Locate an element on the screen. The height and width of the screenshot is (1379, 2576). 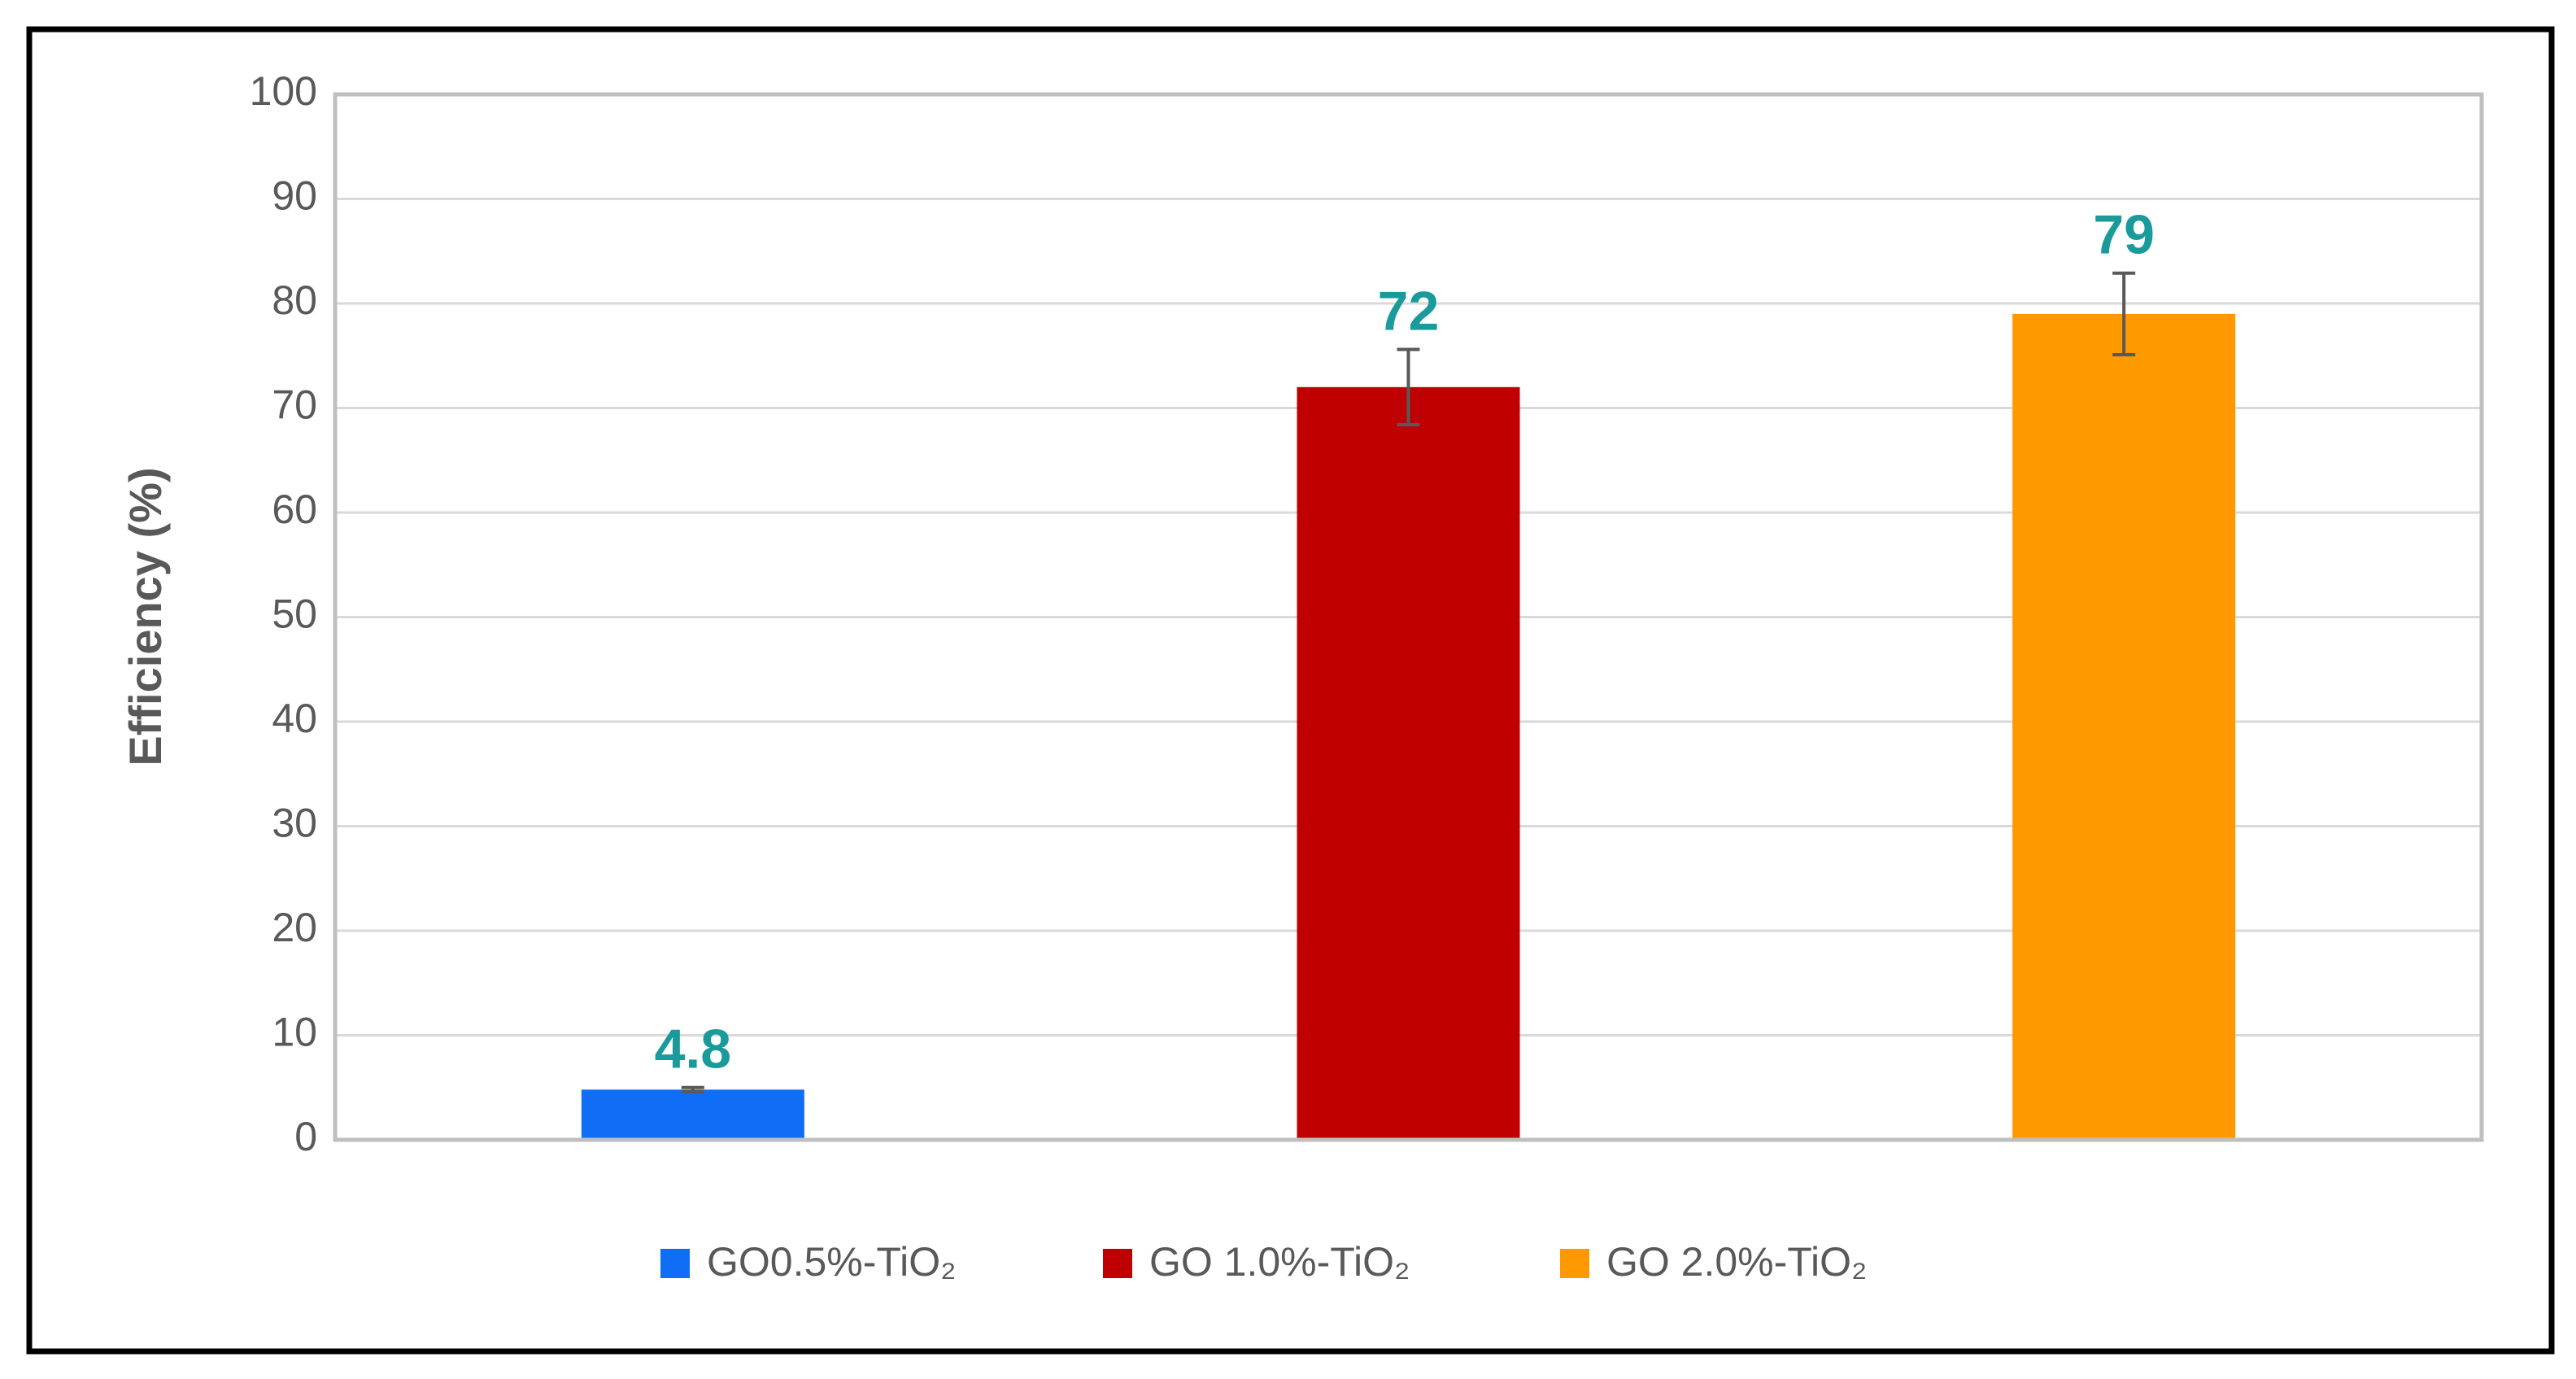
legend-label: GO 2.0%-TiO₂ is located at coordinates (1736, 1262).